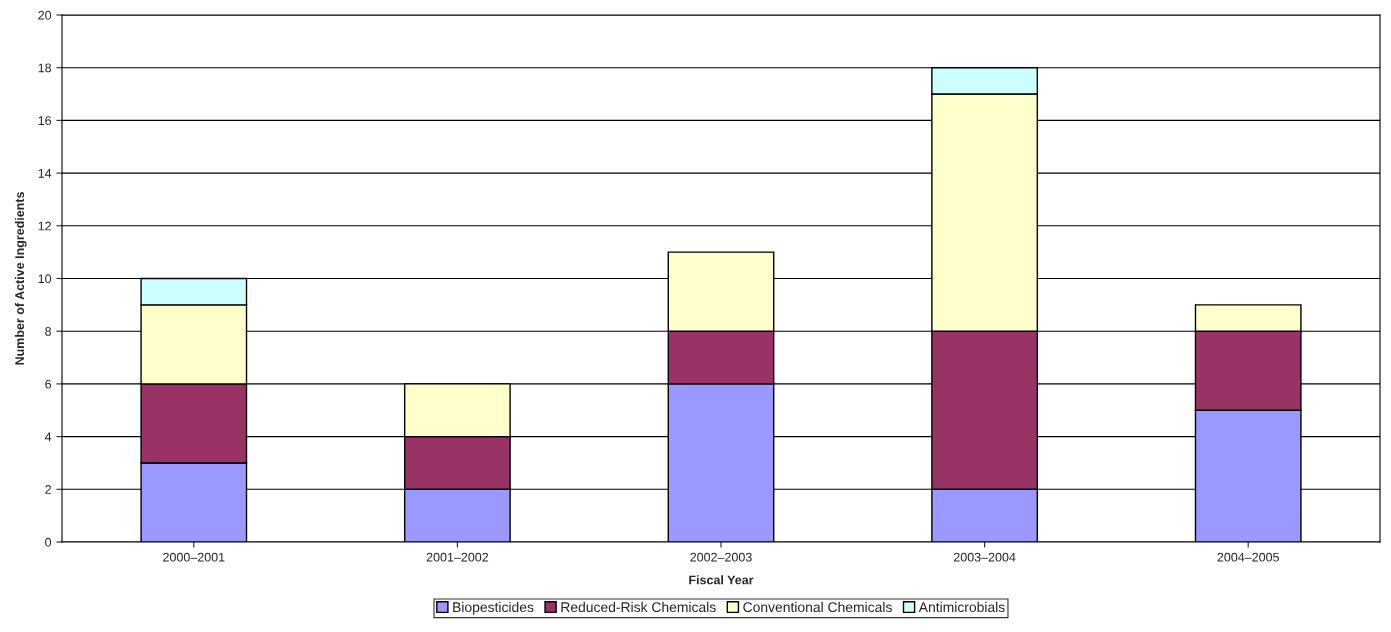 This screenshot has width=1391, height=632. What do you see at coordinates (48, 331) in the screenshot?
I see `y-tick-label: 8` at bounding box center [48, 331].